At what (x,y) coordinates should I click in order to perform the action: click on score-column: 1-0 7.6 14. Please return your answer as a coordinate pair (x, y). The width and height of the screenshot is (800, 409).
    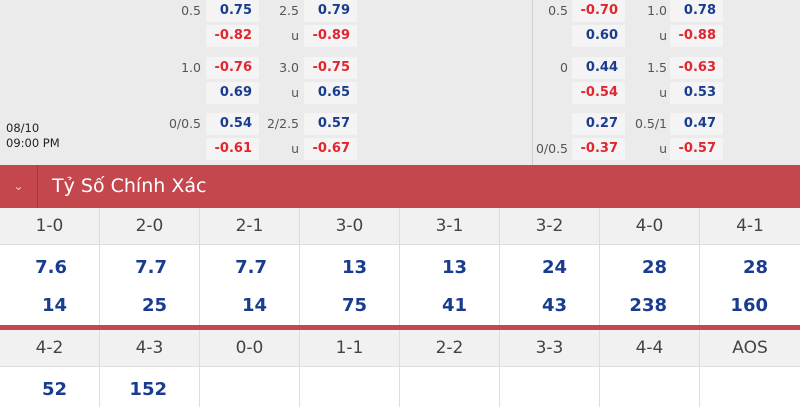
    Looking at the image, I should click on (50, 266).